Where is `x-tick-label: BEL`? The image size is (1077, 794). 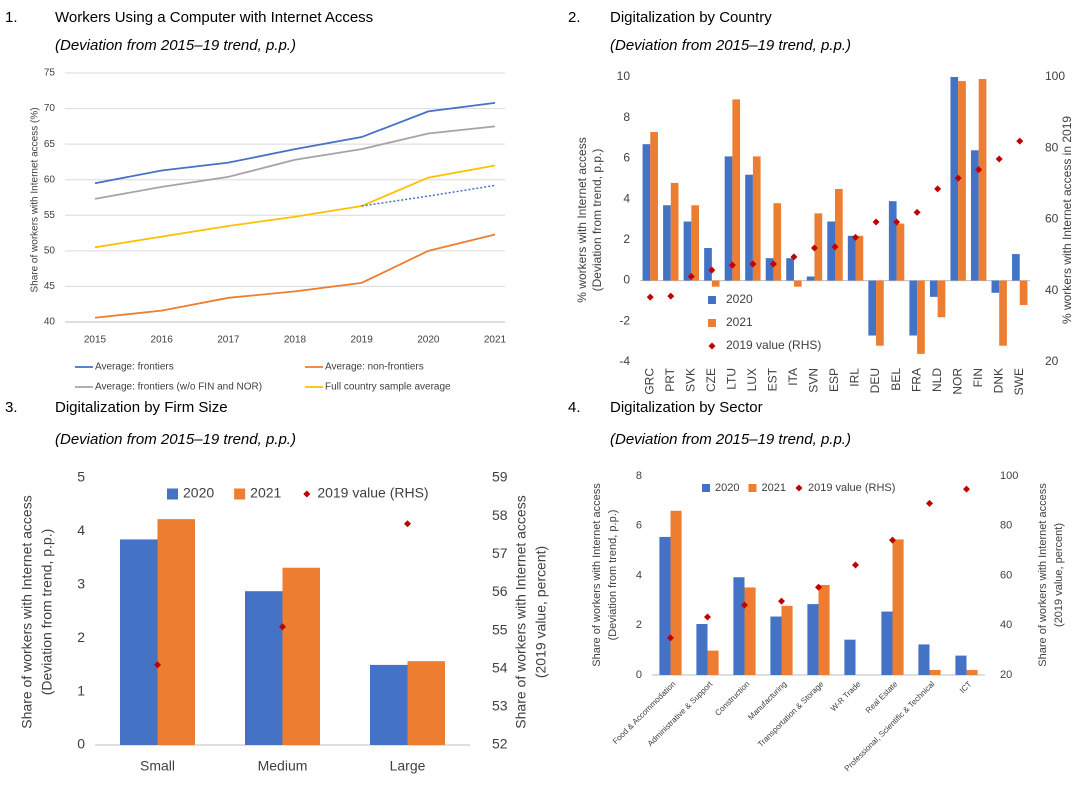
x-tick-label: BEL is located at coordinates (896, 379).